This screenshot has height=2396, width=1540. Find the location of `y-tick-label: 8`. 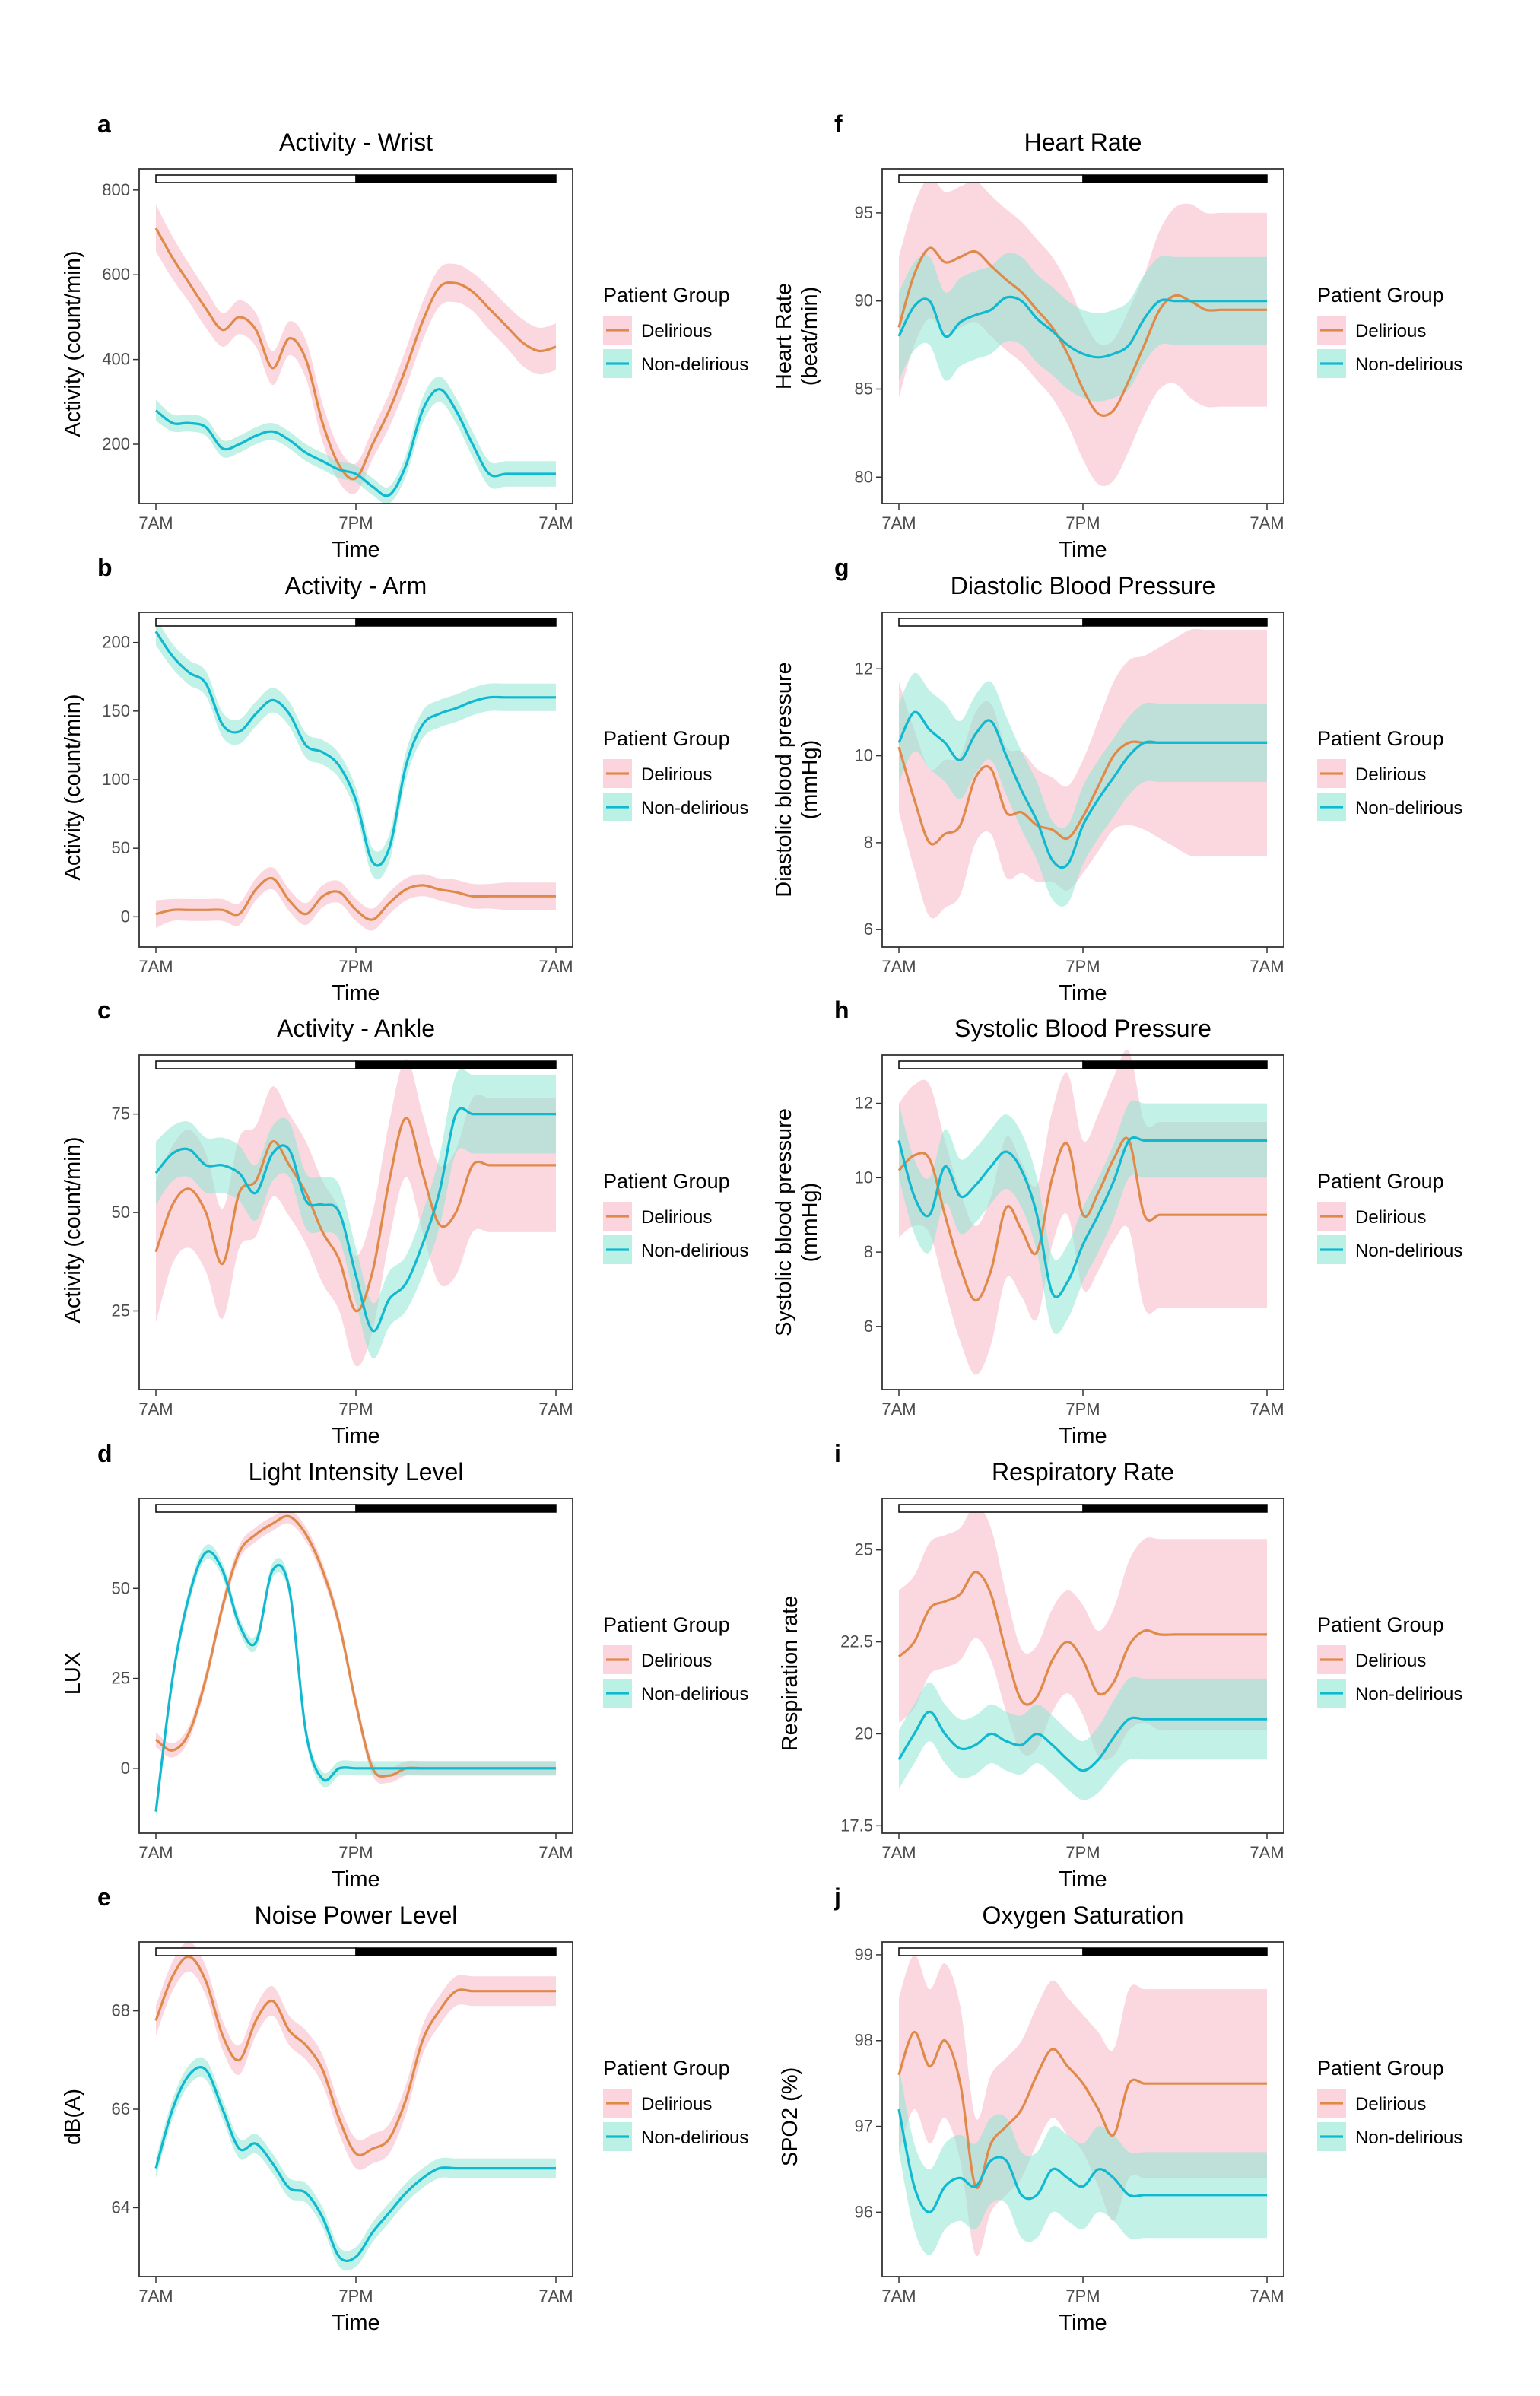

y-tick-label: 8 is located at coordinates (868, 843).